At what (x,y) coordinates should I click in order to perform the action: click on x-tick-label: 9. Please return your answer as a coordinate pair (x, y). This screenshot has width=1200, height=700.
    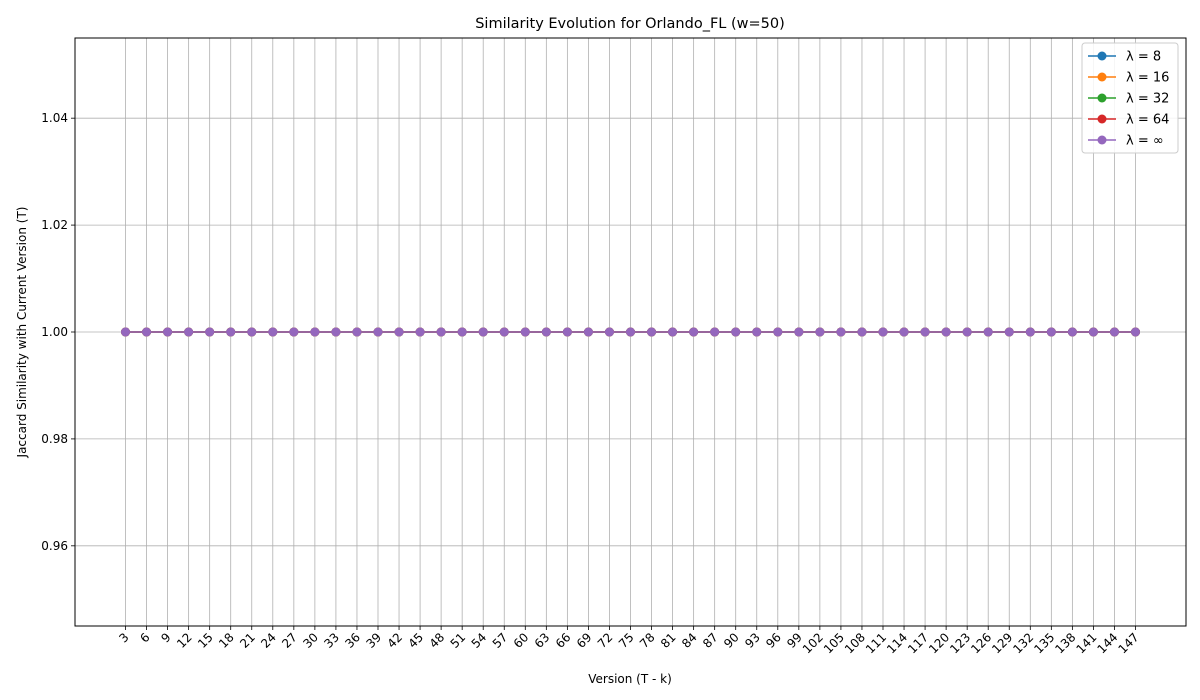
    Looking at the image, I should click on (165, 637).